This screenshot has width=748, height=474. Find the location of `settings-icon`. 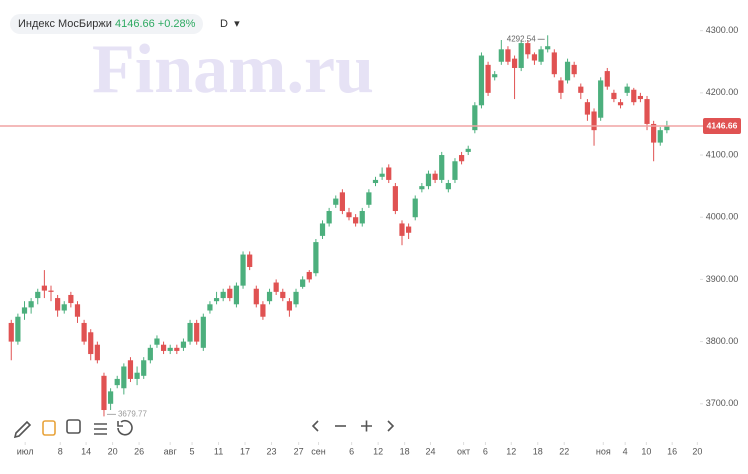

settings-icon is located at coordinates (100, 429).